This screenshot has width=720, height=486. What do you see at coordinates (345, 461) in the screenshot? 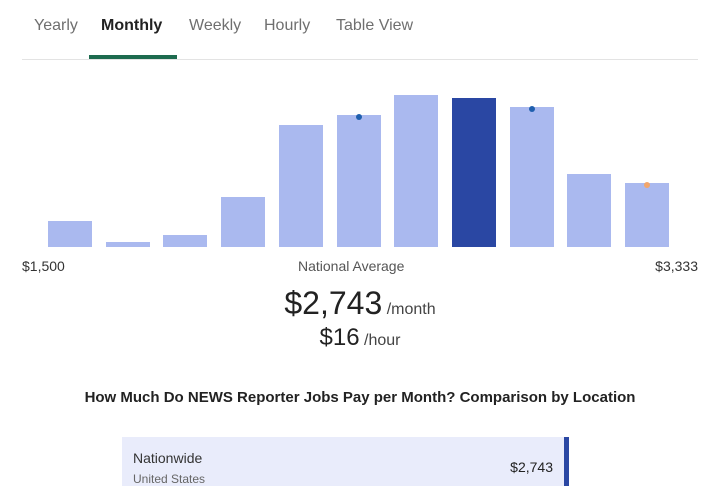
I see `location-row-nationwide: Nationwide United States $2,743` at bounding box center [345, 461].